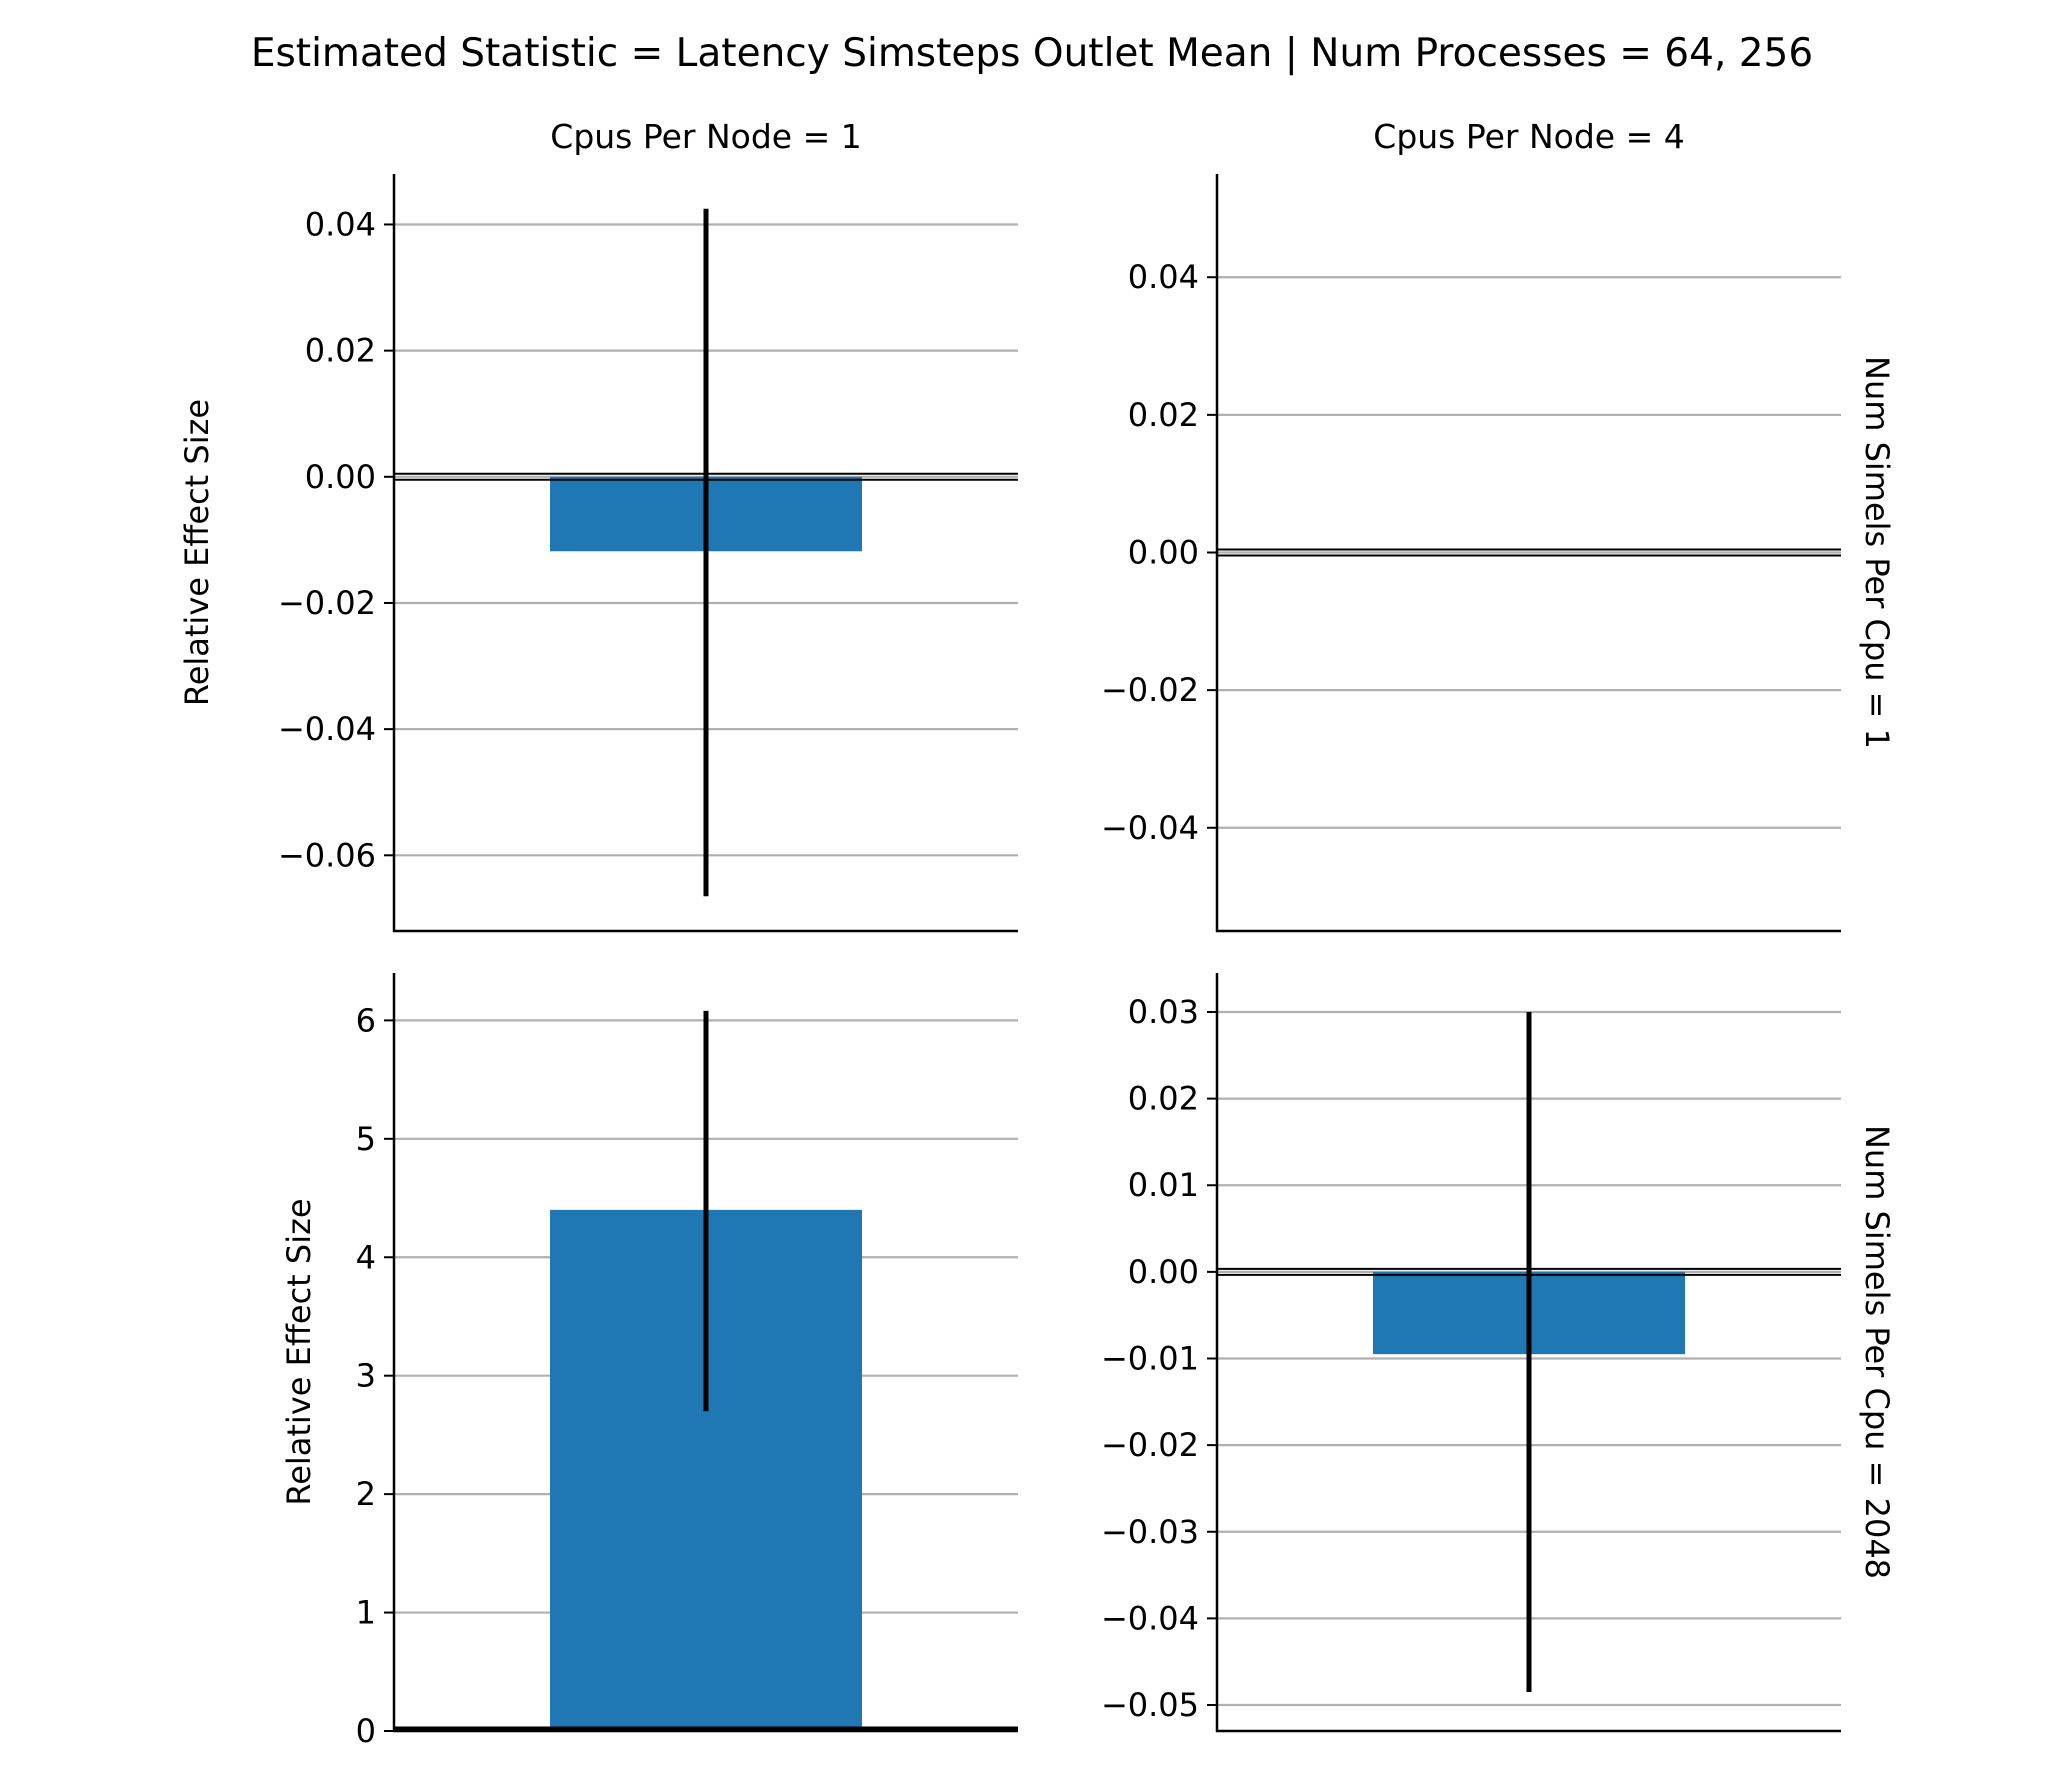  I want to click on column-title: Cpus Per Node = 1, so click(705, 136).